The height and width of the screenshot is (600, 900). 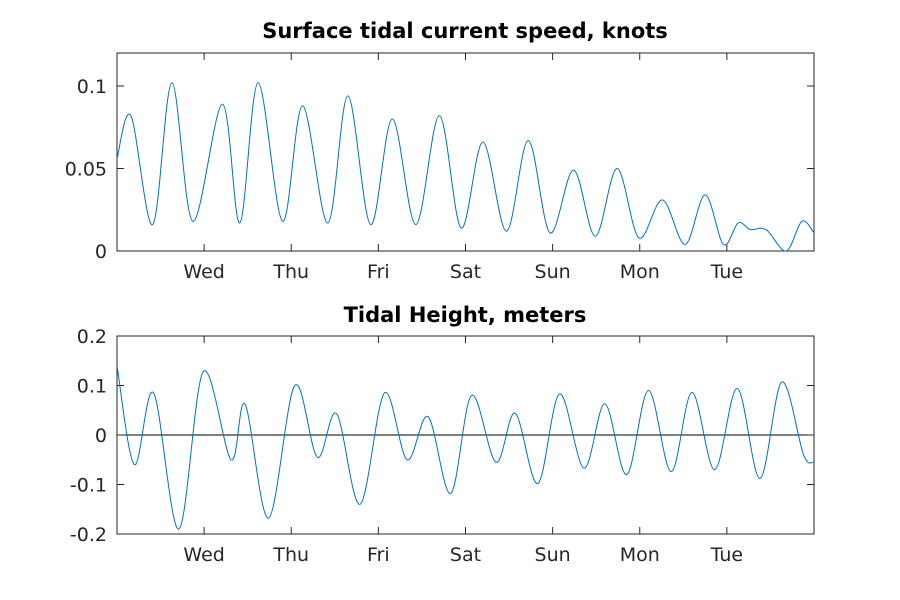 What do you see at coordinates (465, 272) in the screenshot?
I see `current-speed-xtick-label: Sat` at bounding box center [465, 272].